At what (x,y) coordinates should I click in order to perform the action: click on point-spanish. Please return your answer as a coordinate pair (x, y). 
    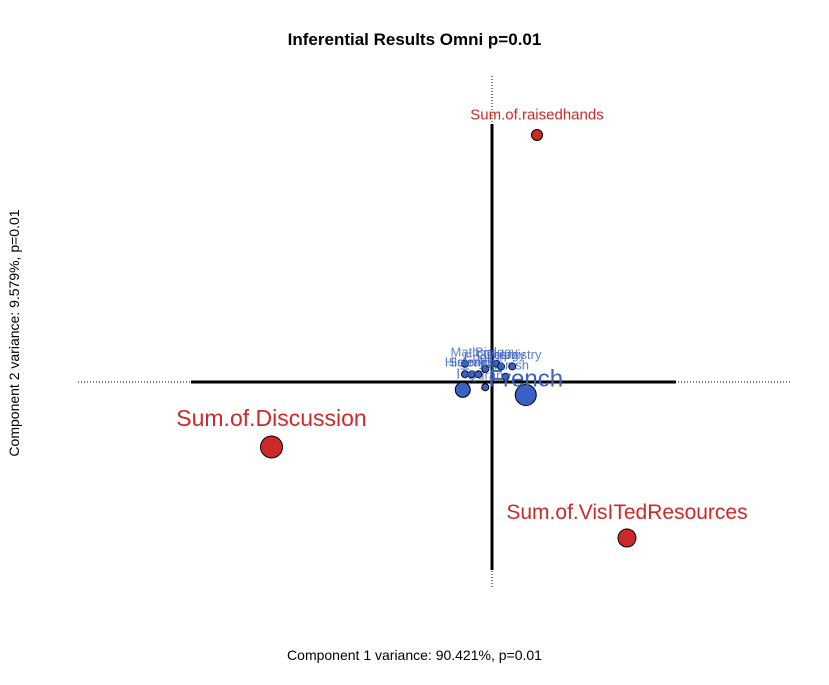
    Looking at the image, I should click on (505, 376).